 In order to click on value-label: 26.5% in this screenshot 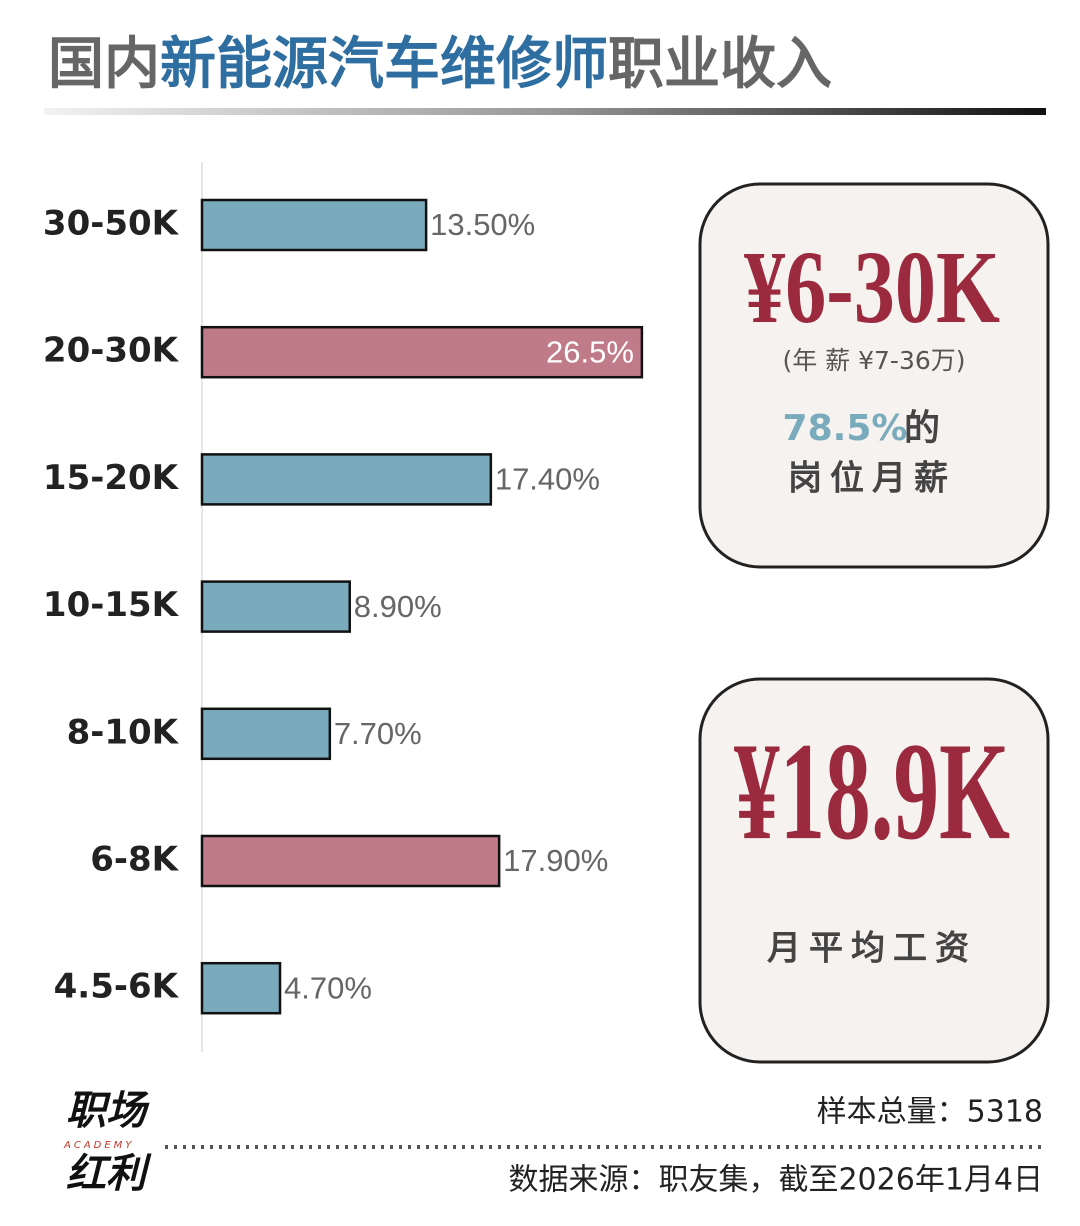, I will do `click(590, 351)`.